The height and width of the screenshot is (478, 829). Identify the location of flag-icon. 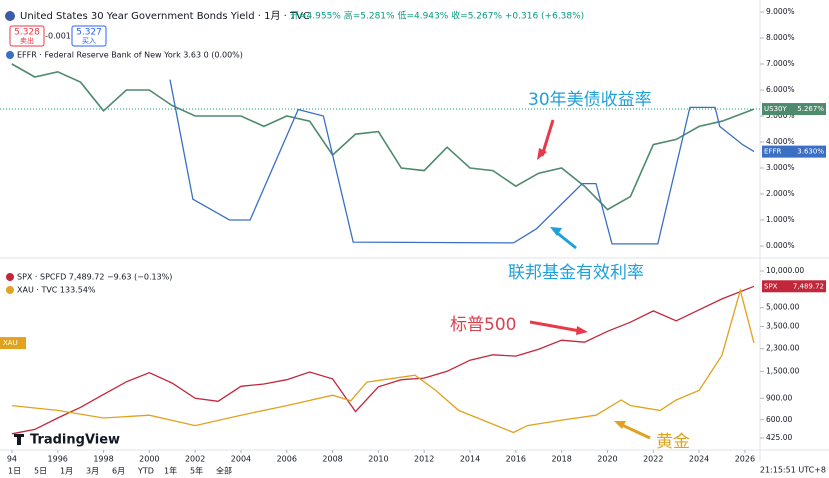
(10, 16).